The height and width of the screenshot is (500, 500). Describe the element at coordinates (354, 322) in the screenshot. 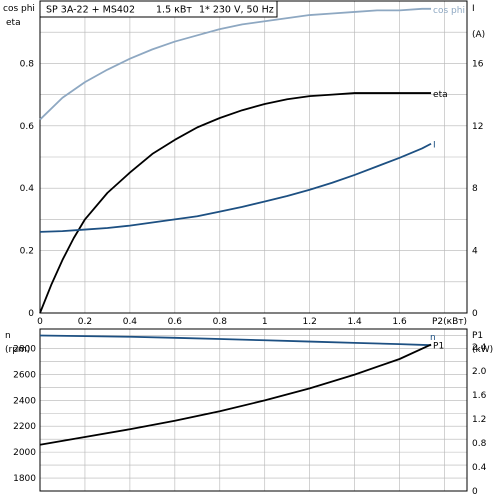

I see `x-tick-label: 1.4` at that location.